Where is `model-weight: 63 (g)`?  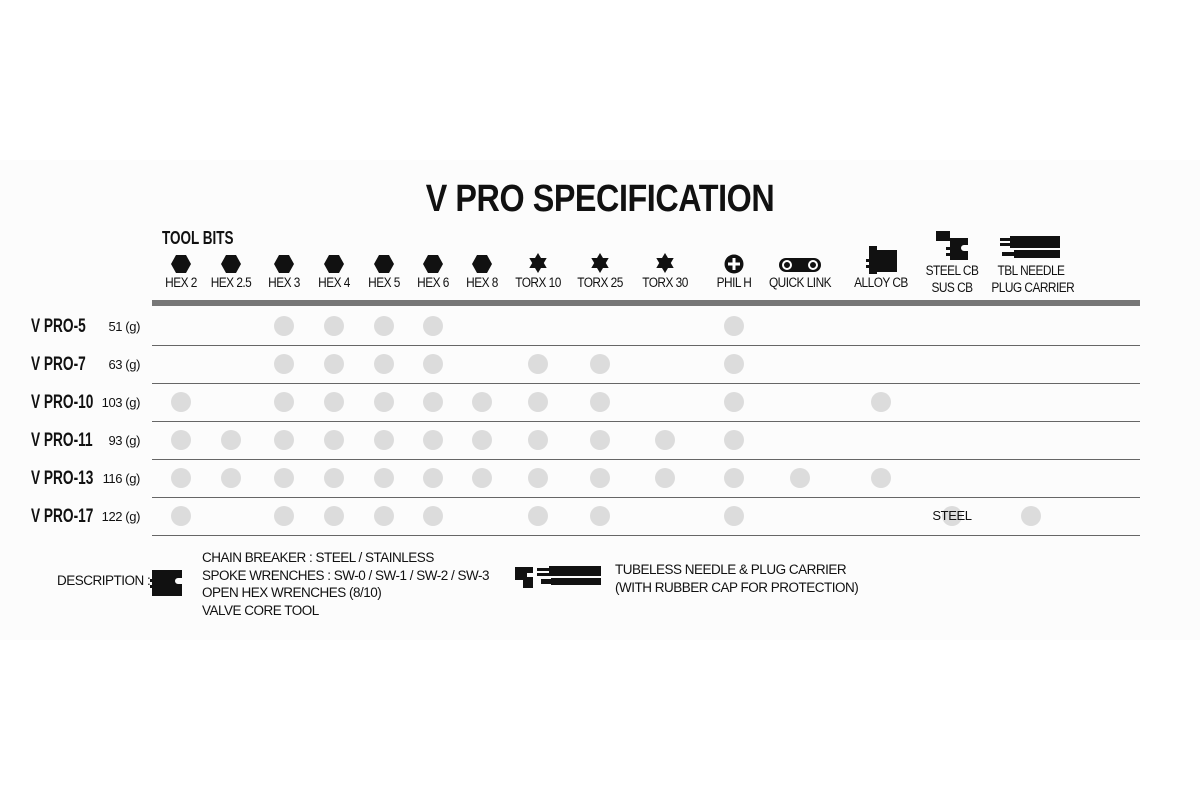
model-weight: 63 (g) is located at coordinates (124, 364).